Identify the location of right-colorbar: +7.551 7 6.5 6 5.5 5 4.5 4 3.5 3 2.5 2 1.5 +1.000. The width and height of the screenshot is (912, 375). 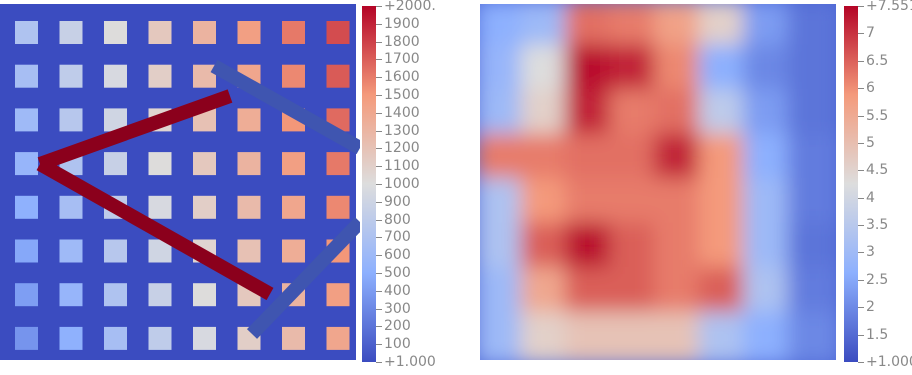
(878, 184).